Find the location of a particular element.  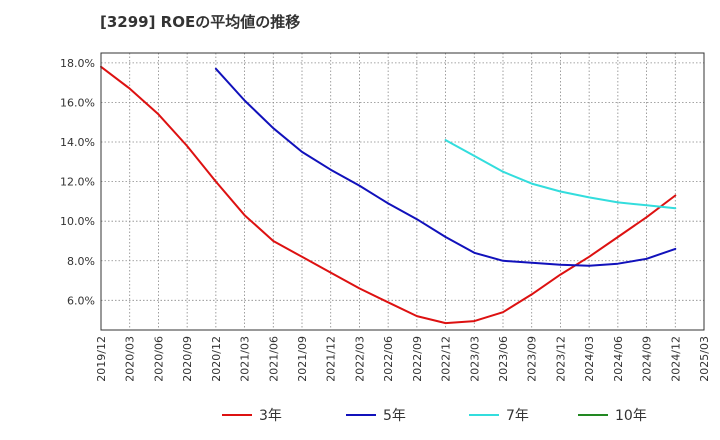

x-tick-label: 2024/12 is located at coordinates (675, 359).